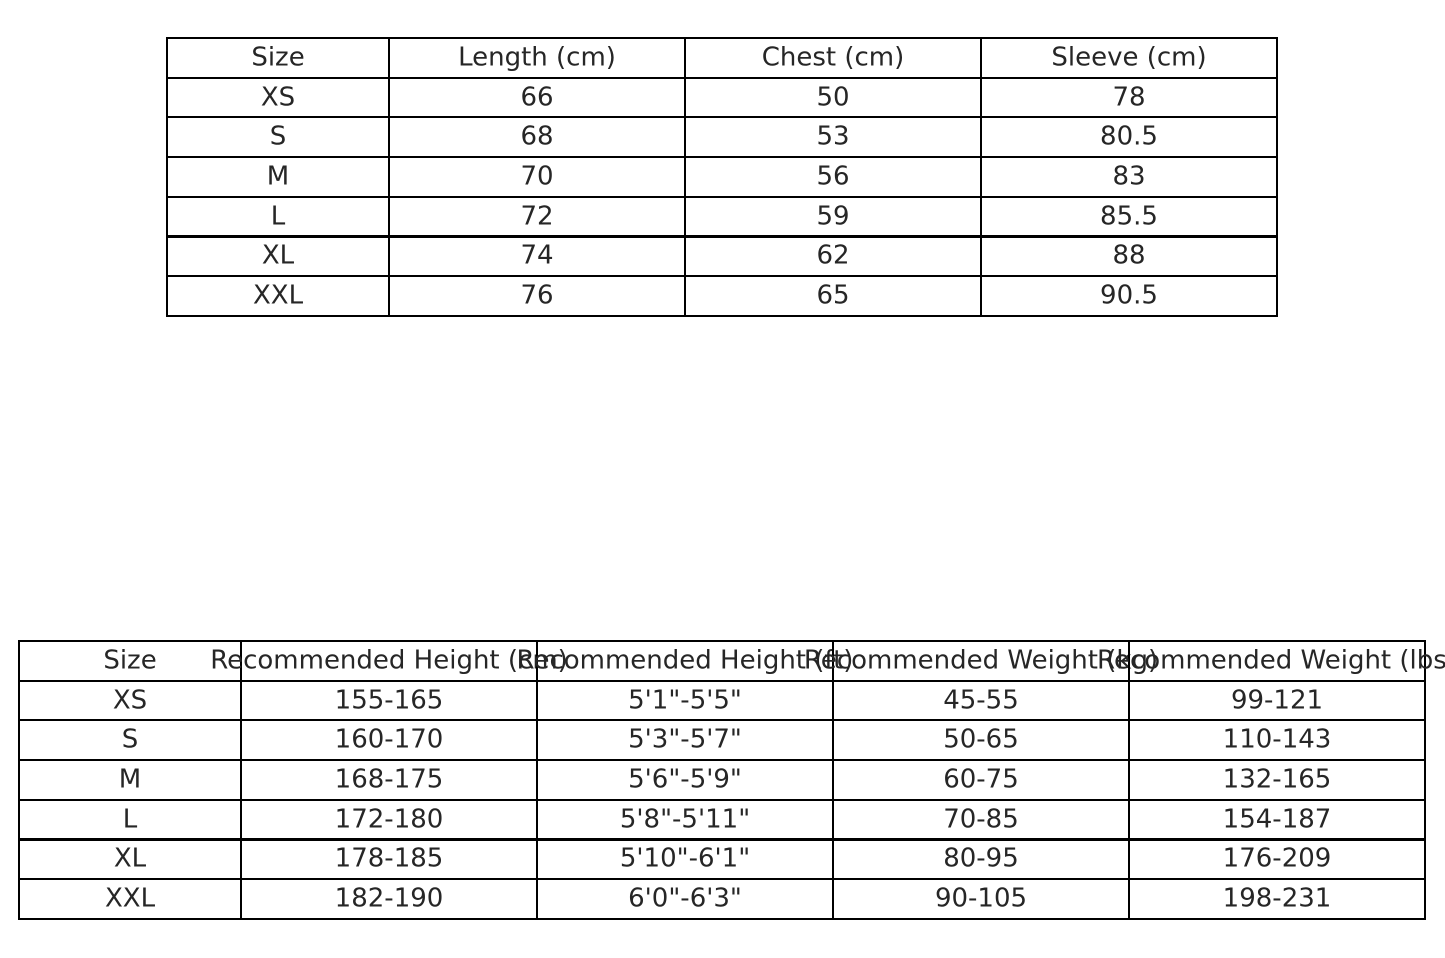 This screenshot has width=1445, height=958. I want to click on column-header: Recommended Height (ft), so click(685, 660).